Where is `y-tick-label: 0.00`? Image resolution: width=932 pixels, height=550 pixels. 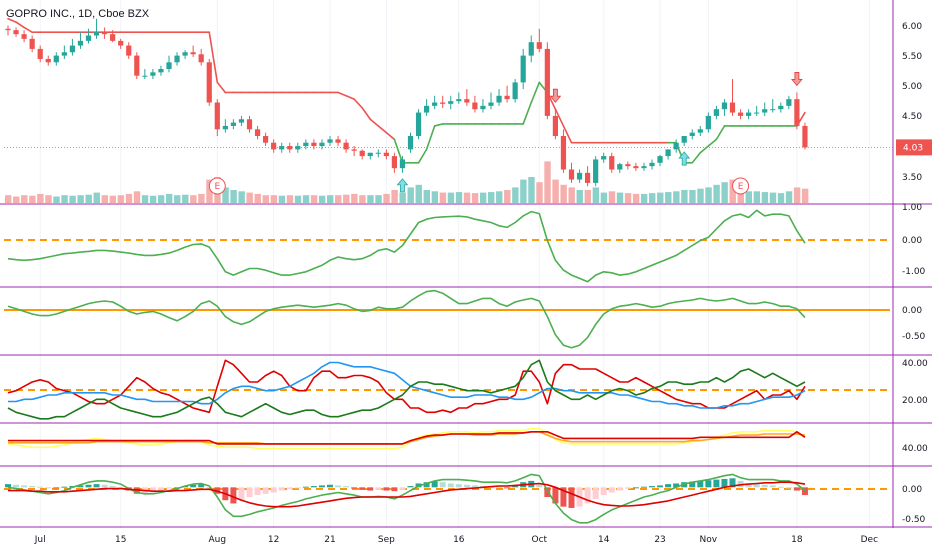 y-tick-label: 0.00 is located at coordinates (912, 490).